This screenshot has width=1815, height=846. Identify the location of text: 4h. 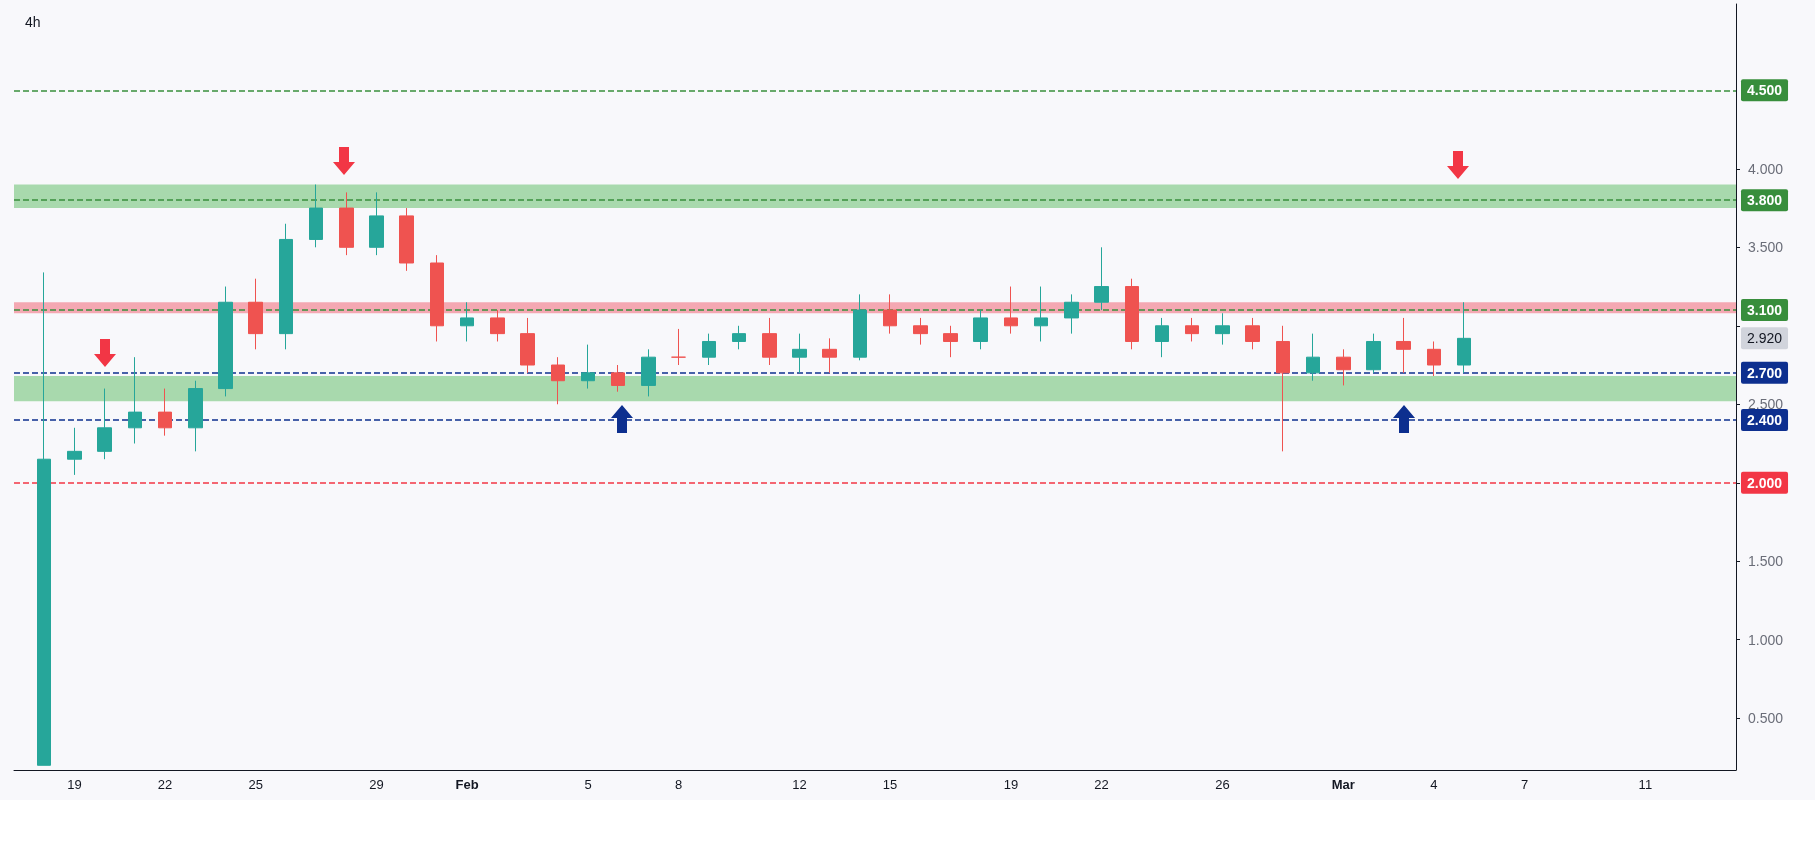
(33, 22).